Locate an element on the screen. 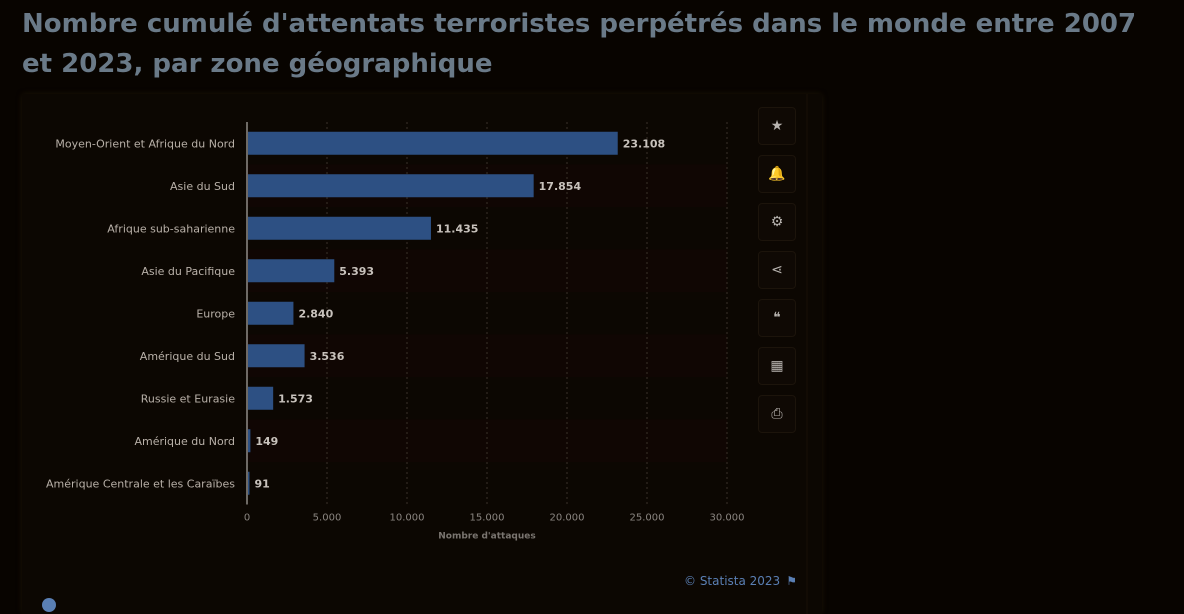 This screenshot has width=1184, height=614. gear-button: ⚙ is located at coordinates (777, 222).